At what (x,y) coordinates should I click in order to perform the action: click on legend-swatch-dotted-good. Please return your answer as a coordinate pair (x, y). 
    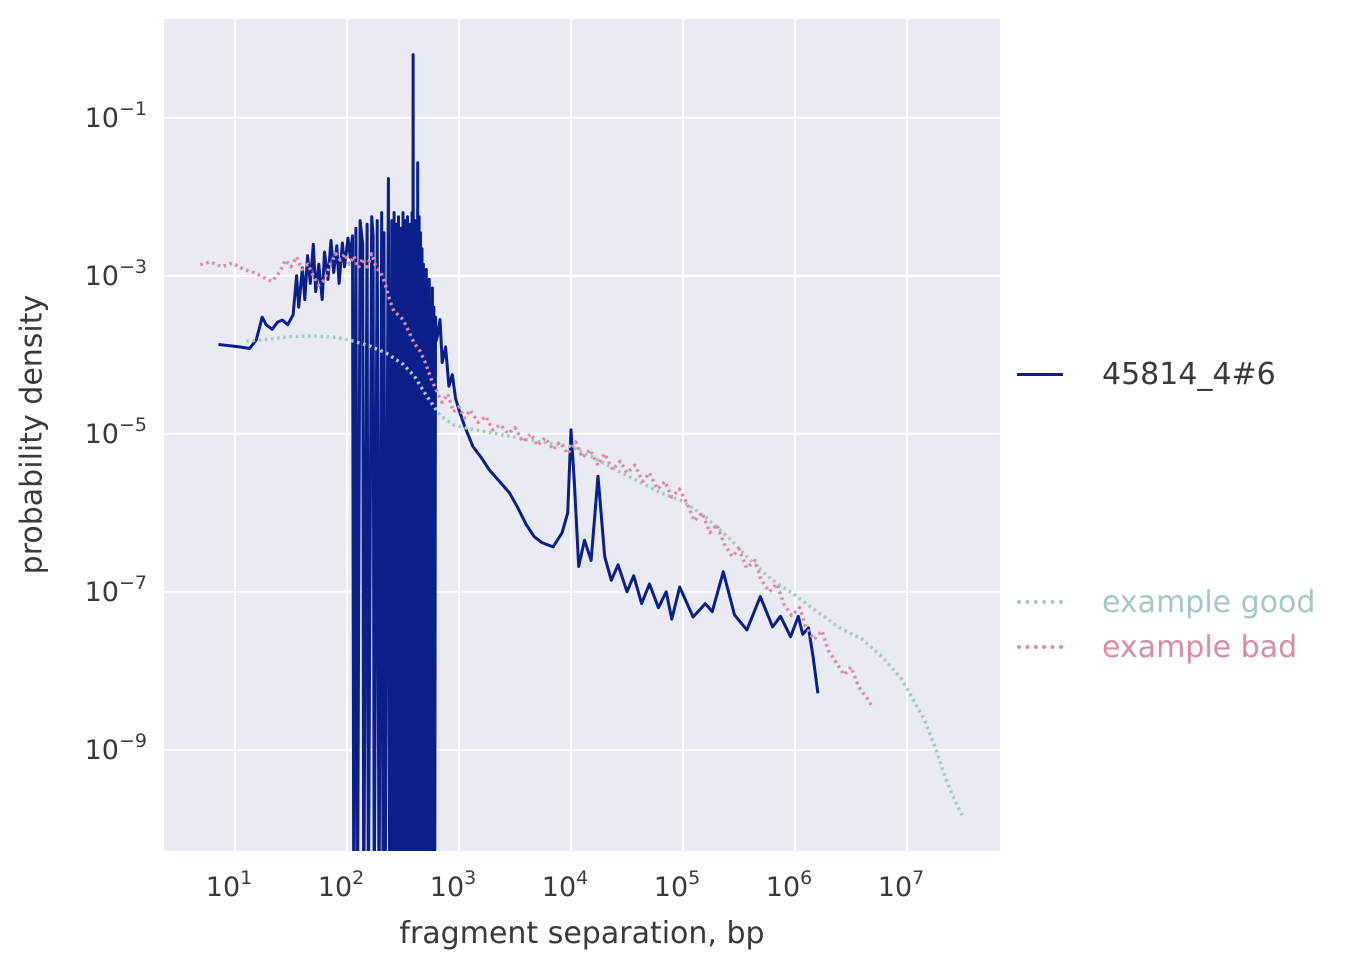
    Looking at the image, I should click on (1040, 602).